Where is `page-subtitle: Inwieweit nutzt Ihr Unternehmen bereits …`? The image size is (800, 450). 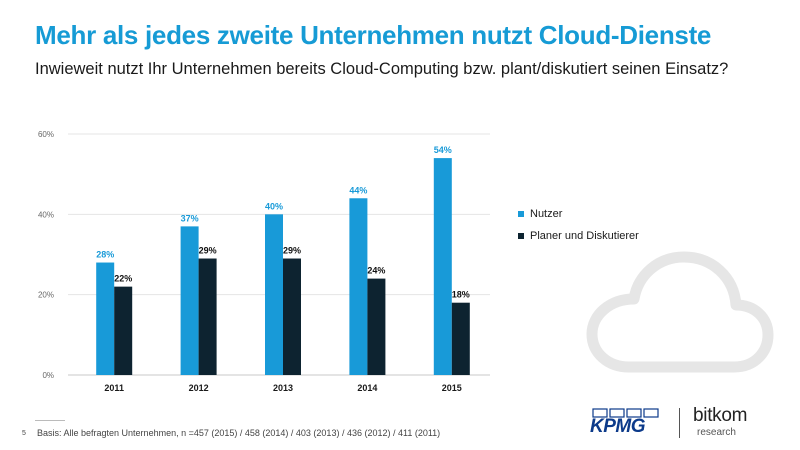
page-subtitle: Inwieweit nutzt Ihr Unternehmen bereits … is located at coordinates (382, 69).